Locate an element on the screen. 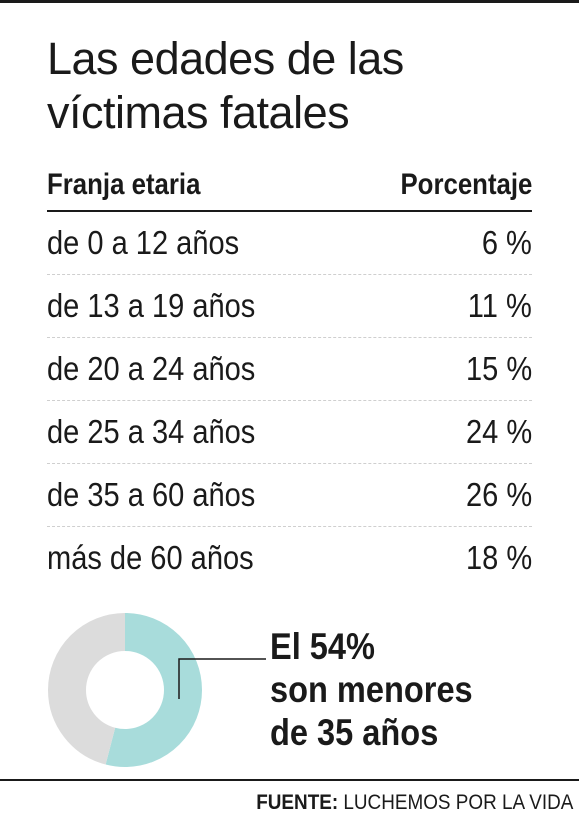 This screenshot has height=827, width=579. header-percentage: Porcentaje is located at coordinates (466, 184).